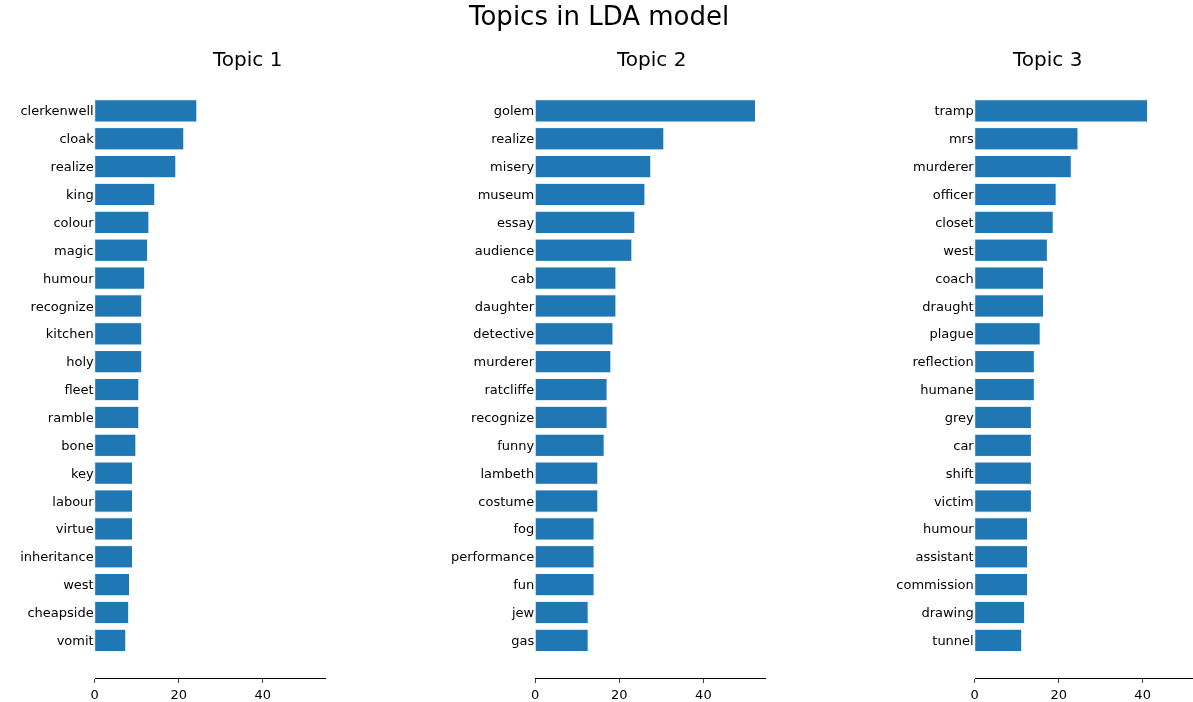 The width and height of the screenshot is (1193, 702). I want to click on y-tick-label: reflection, so click(943, 362).